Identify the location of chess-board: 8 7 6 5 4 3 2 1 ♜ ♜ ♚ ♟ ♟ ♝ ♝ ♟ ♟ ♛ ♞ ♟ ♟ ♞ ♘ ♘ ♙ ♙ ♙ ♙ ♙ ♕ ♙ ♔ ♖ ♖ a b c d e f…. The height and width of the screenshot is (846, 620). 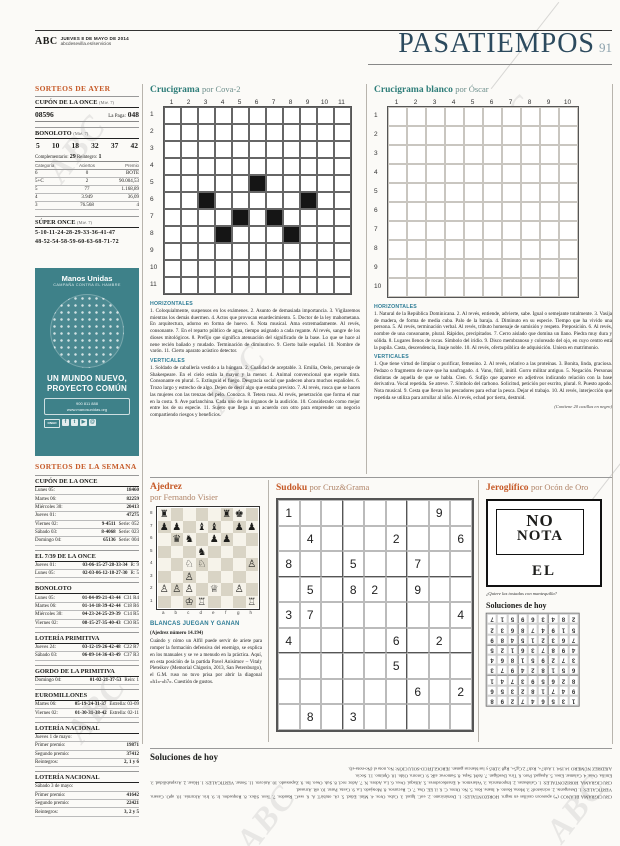
(206, 560).